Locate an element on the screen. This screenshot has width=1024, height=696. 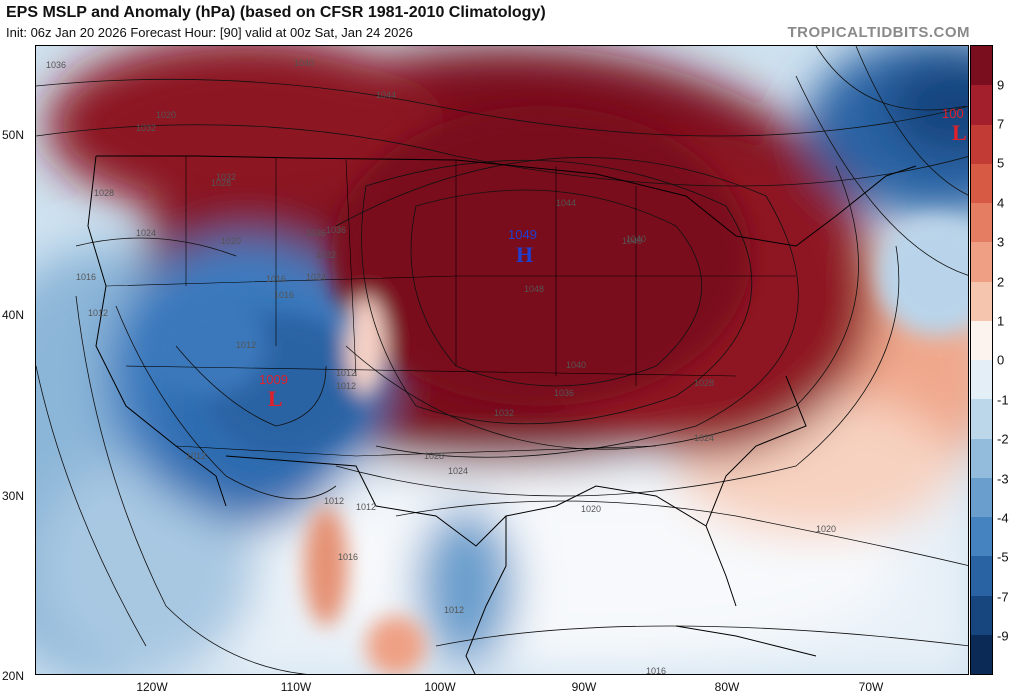
low-east-letter: L is located at coordinates (959, 132).